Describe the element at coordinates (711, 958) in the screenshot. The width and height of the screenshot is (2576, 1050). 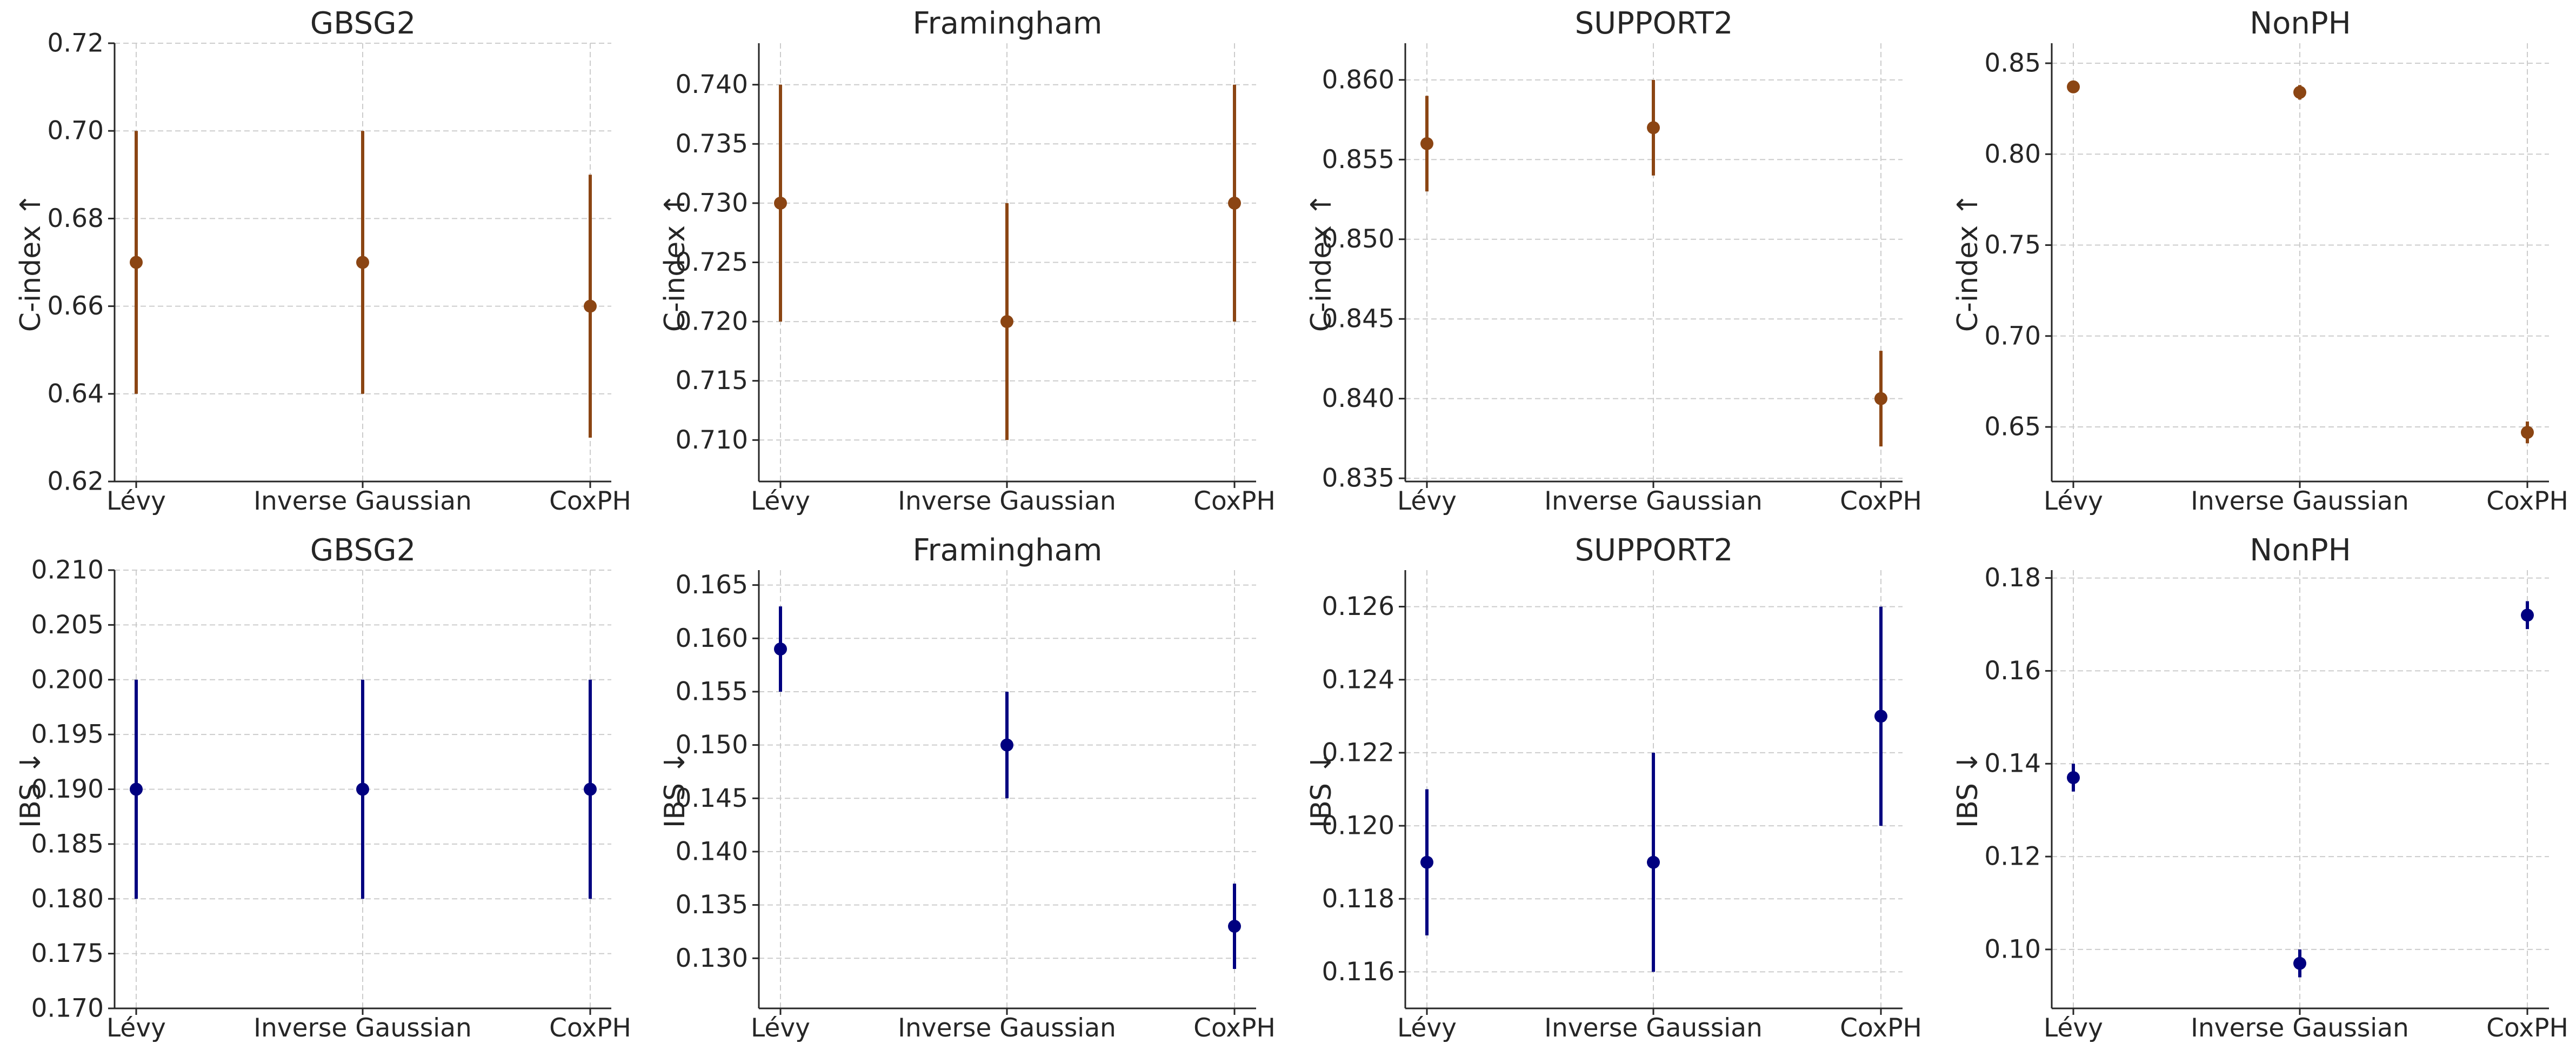
I see `y-tick-label: 0.130` at that location.